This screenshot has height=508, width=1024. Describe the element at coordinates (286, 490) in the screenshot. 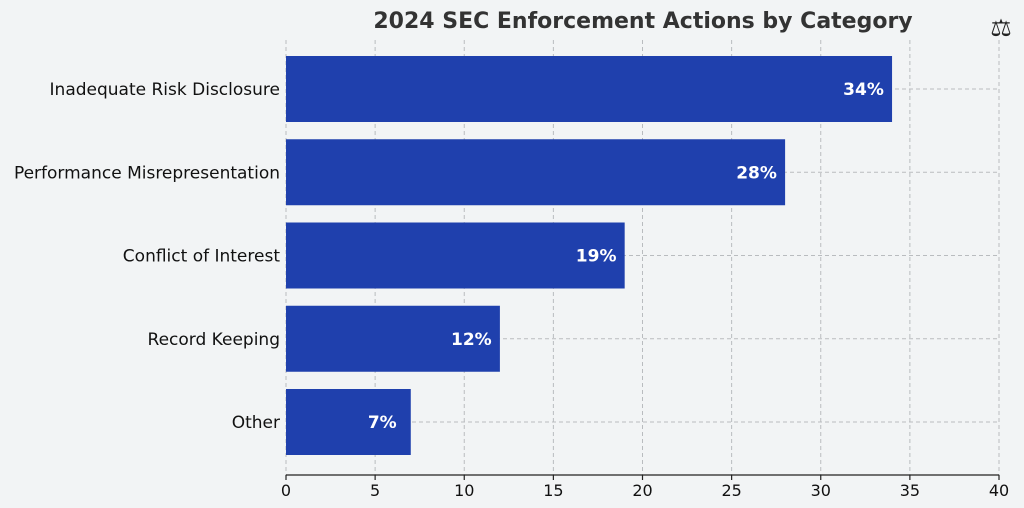

I see `x-tick-label: 0` at that location.